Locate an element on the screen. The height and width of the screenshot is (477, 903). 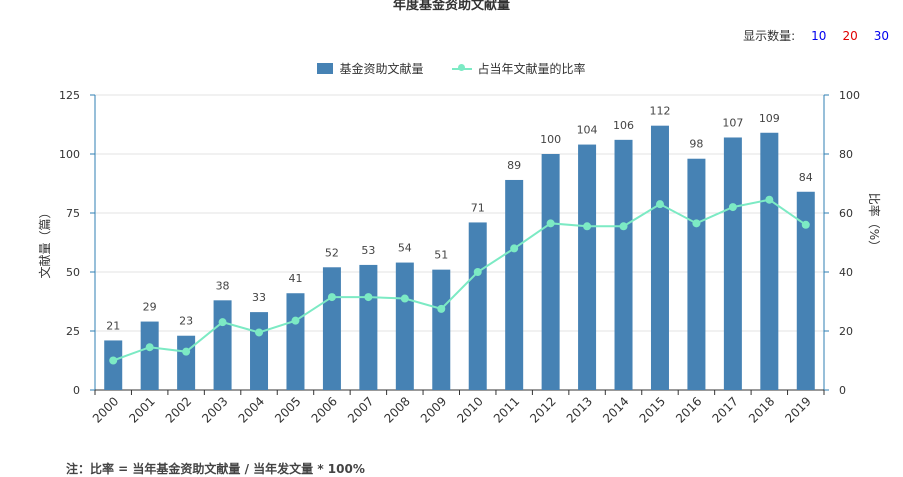
y-tick-label-right: 0 is located at coordinates (842, 390).